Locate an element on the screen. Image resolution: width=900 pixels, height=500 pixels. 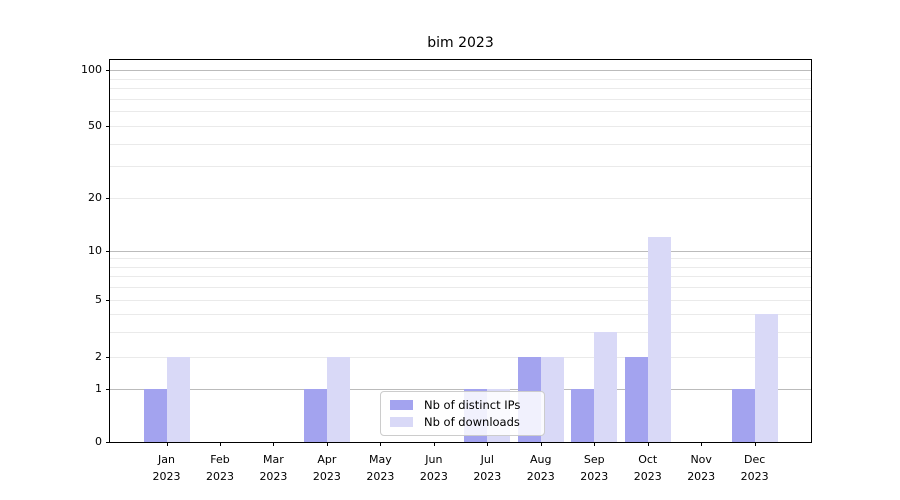
legend-entry-downloads: Nb of downloads is located at coordinates (464, 422).